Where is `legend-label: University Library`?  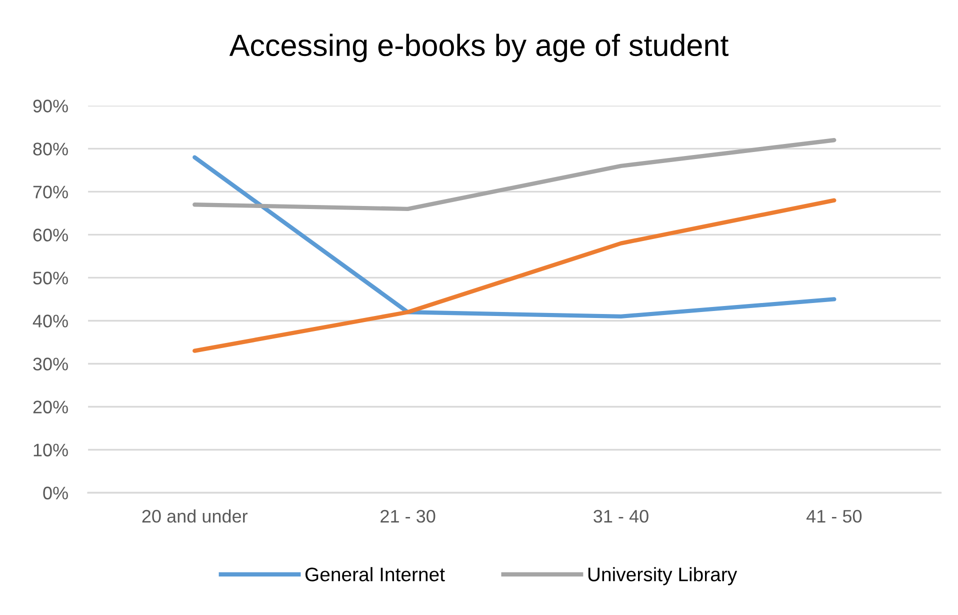 legend-label: University Library is located at coordinates (663, 576).